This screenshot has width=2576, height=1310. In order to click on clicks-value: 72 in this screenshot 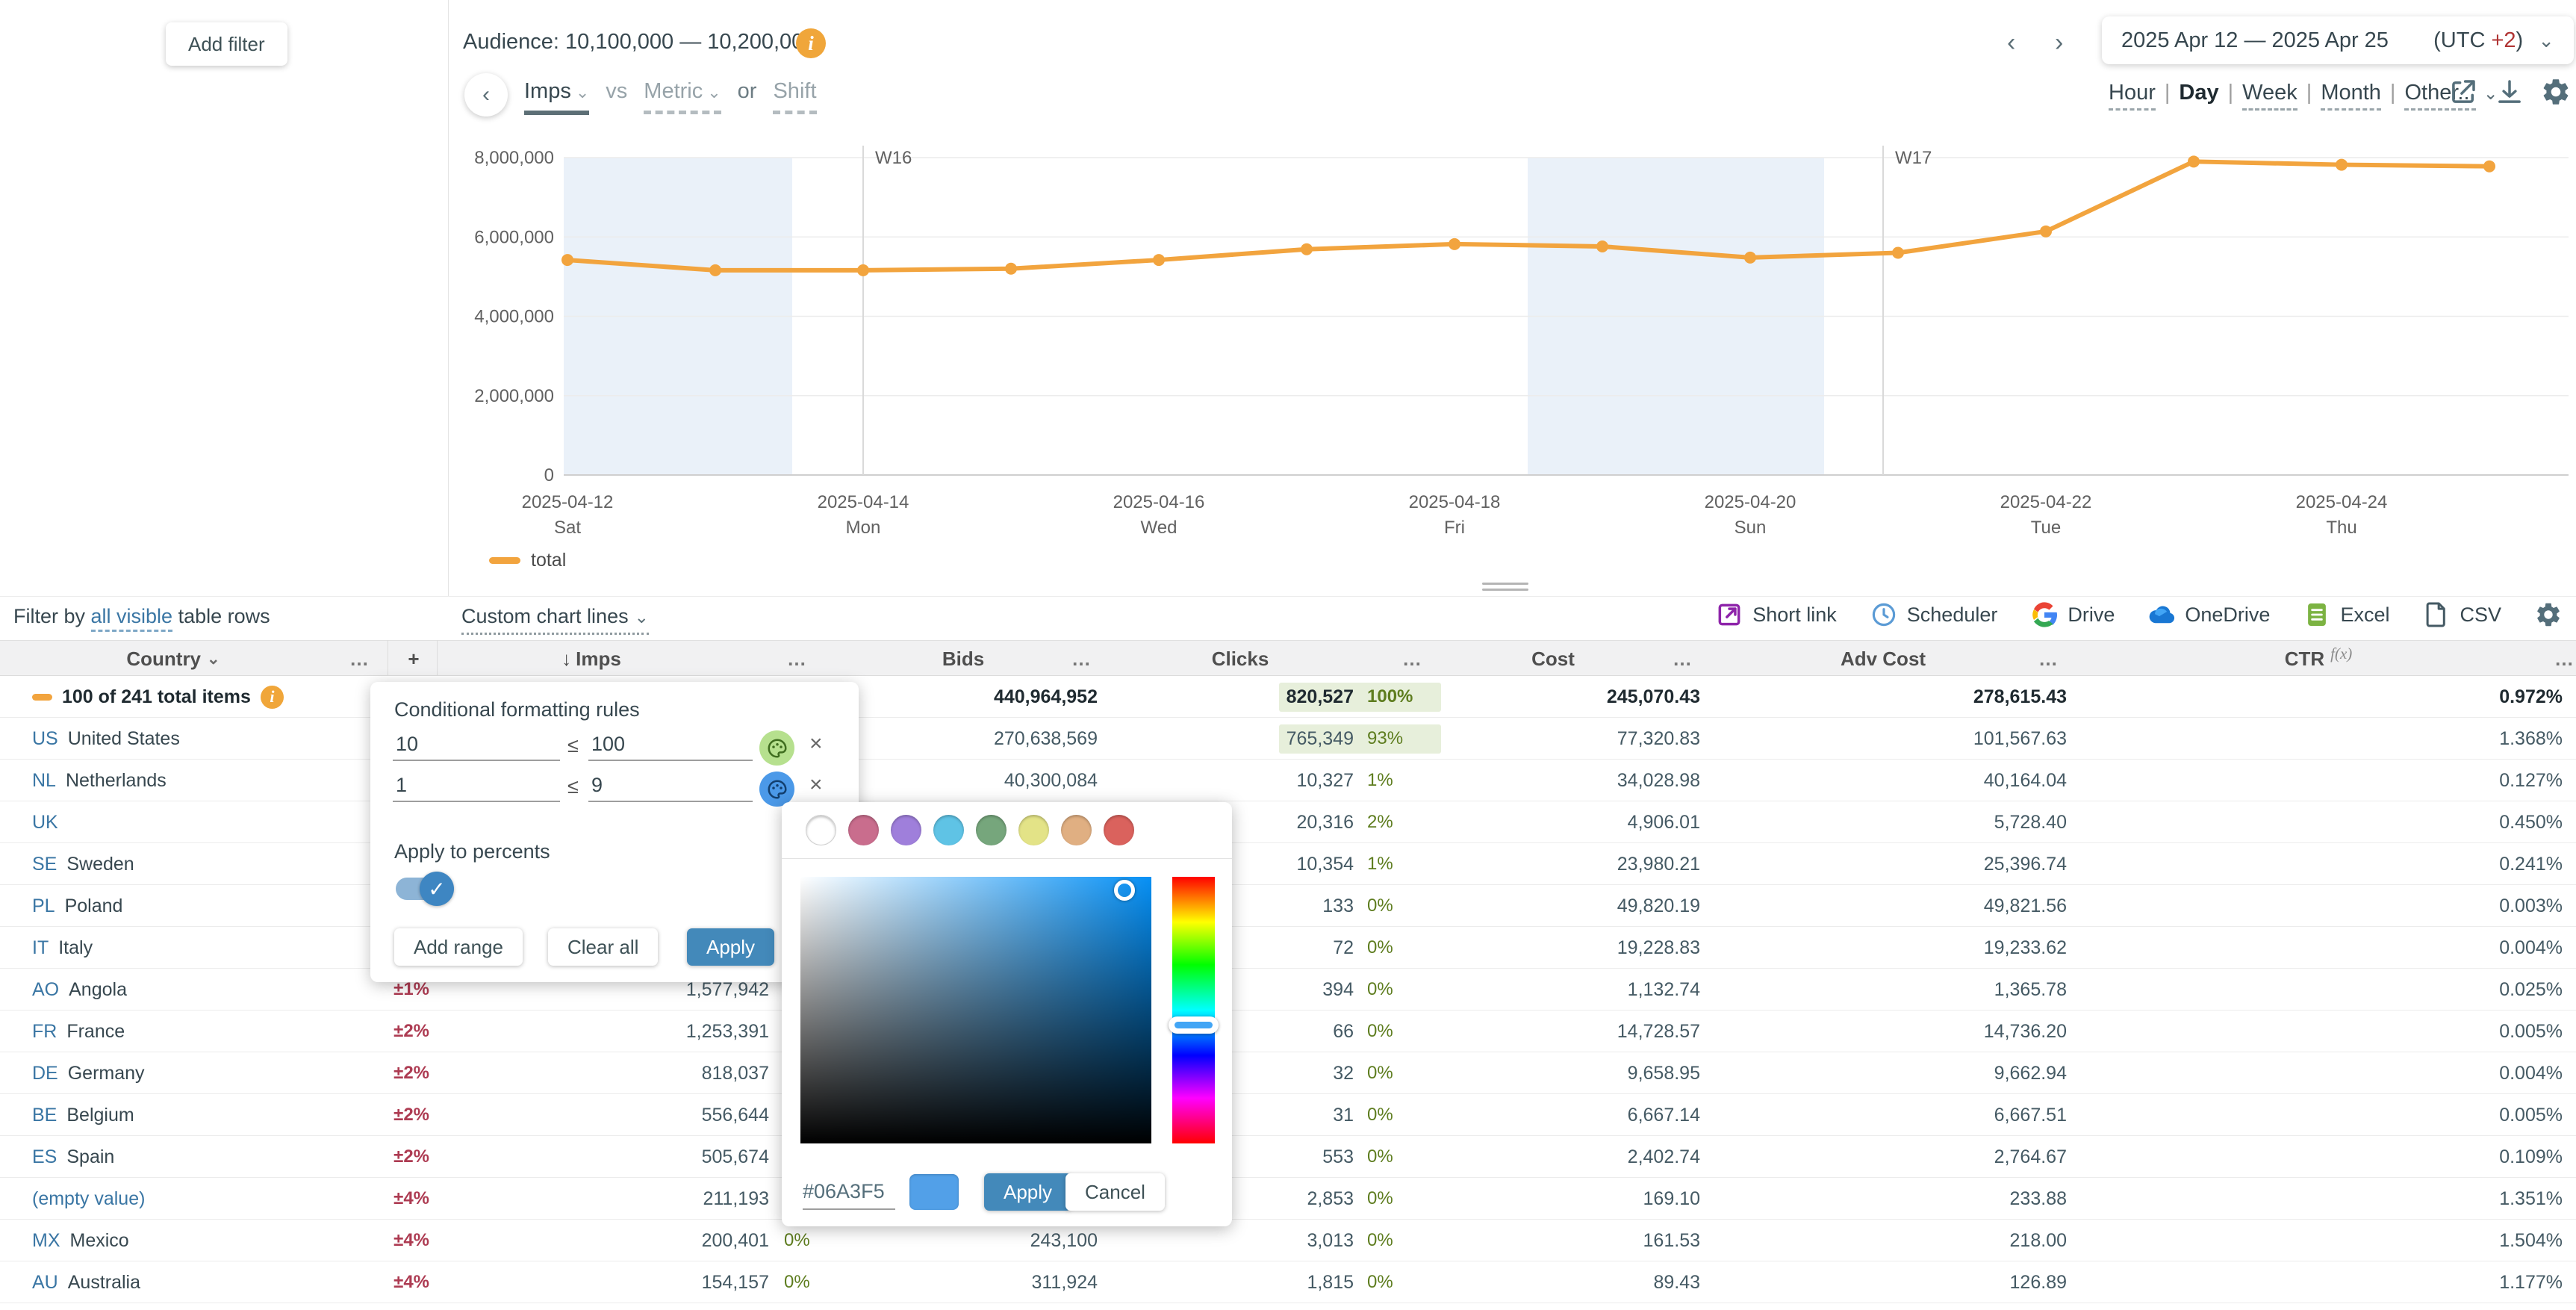, I will do `click(1343, 947)`.